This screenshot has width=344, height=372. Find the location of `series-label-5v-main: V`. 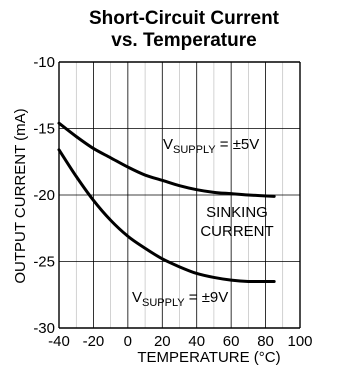

series-label-5v-main: V is located at coordinates (168, 144).